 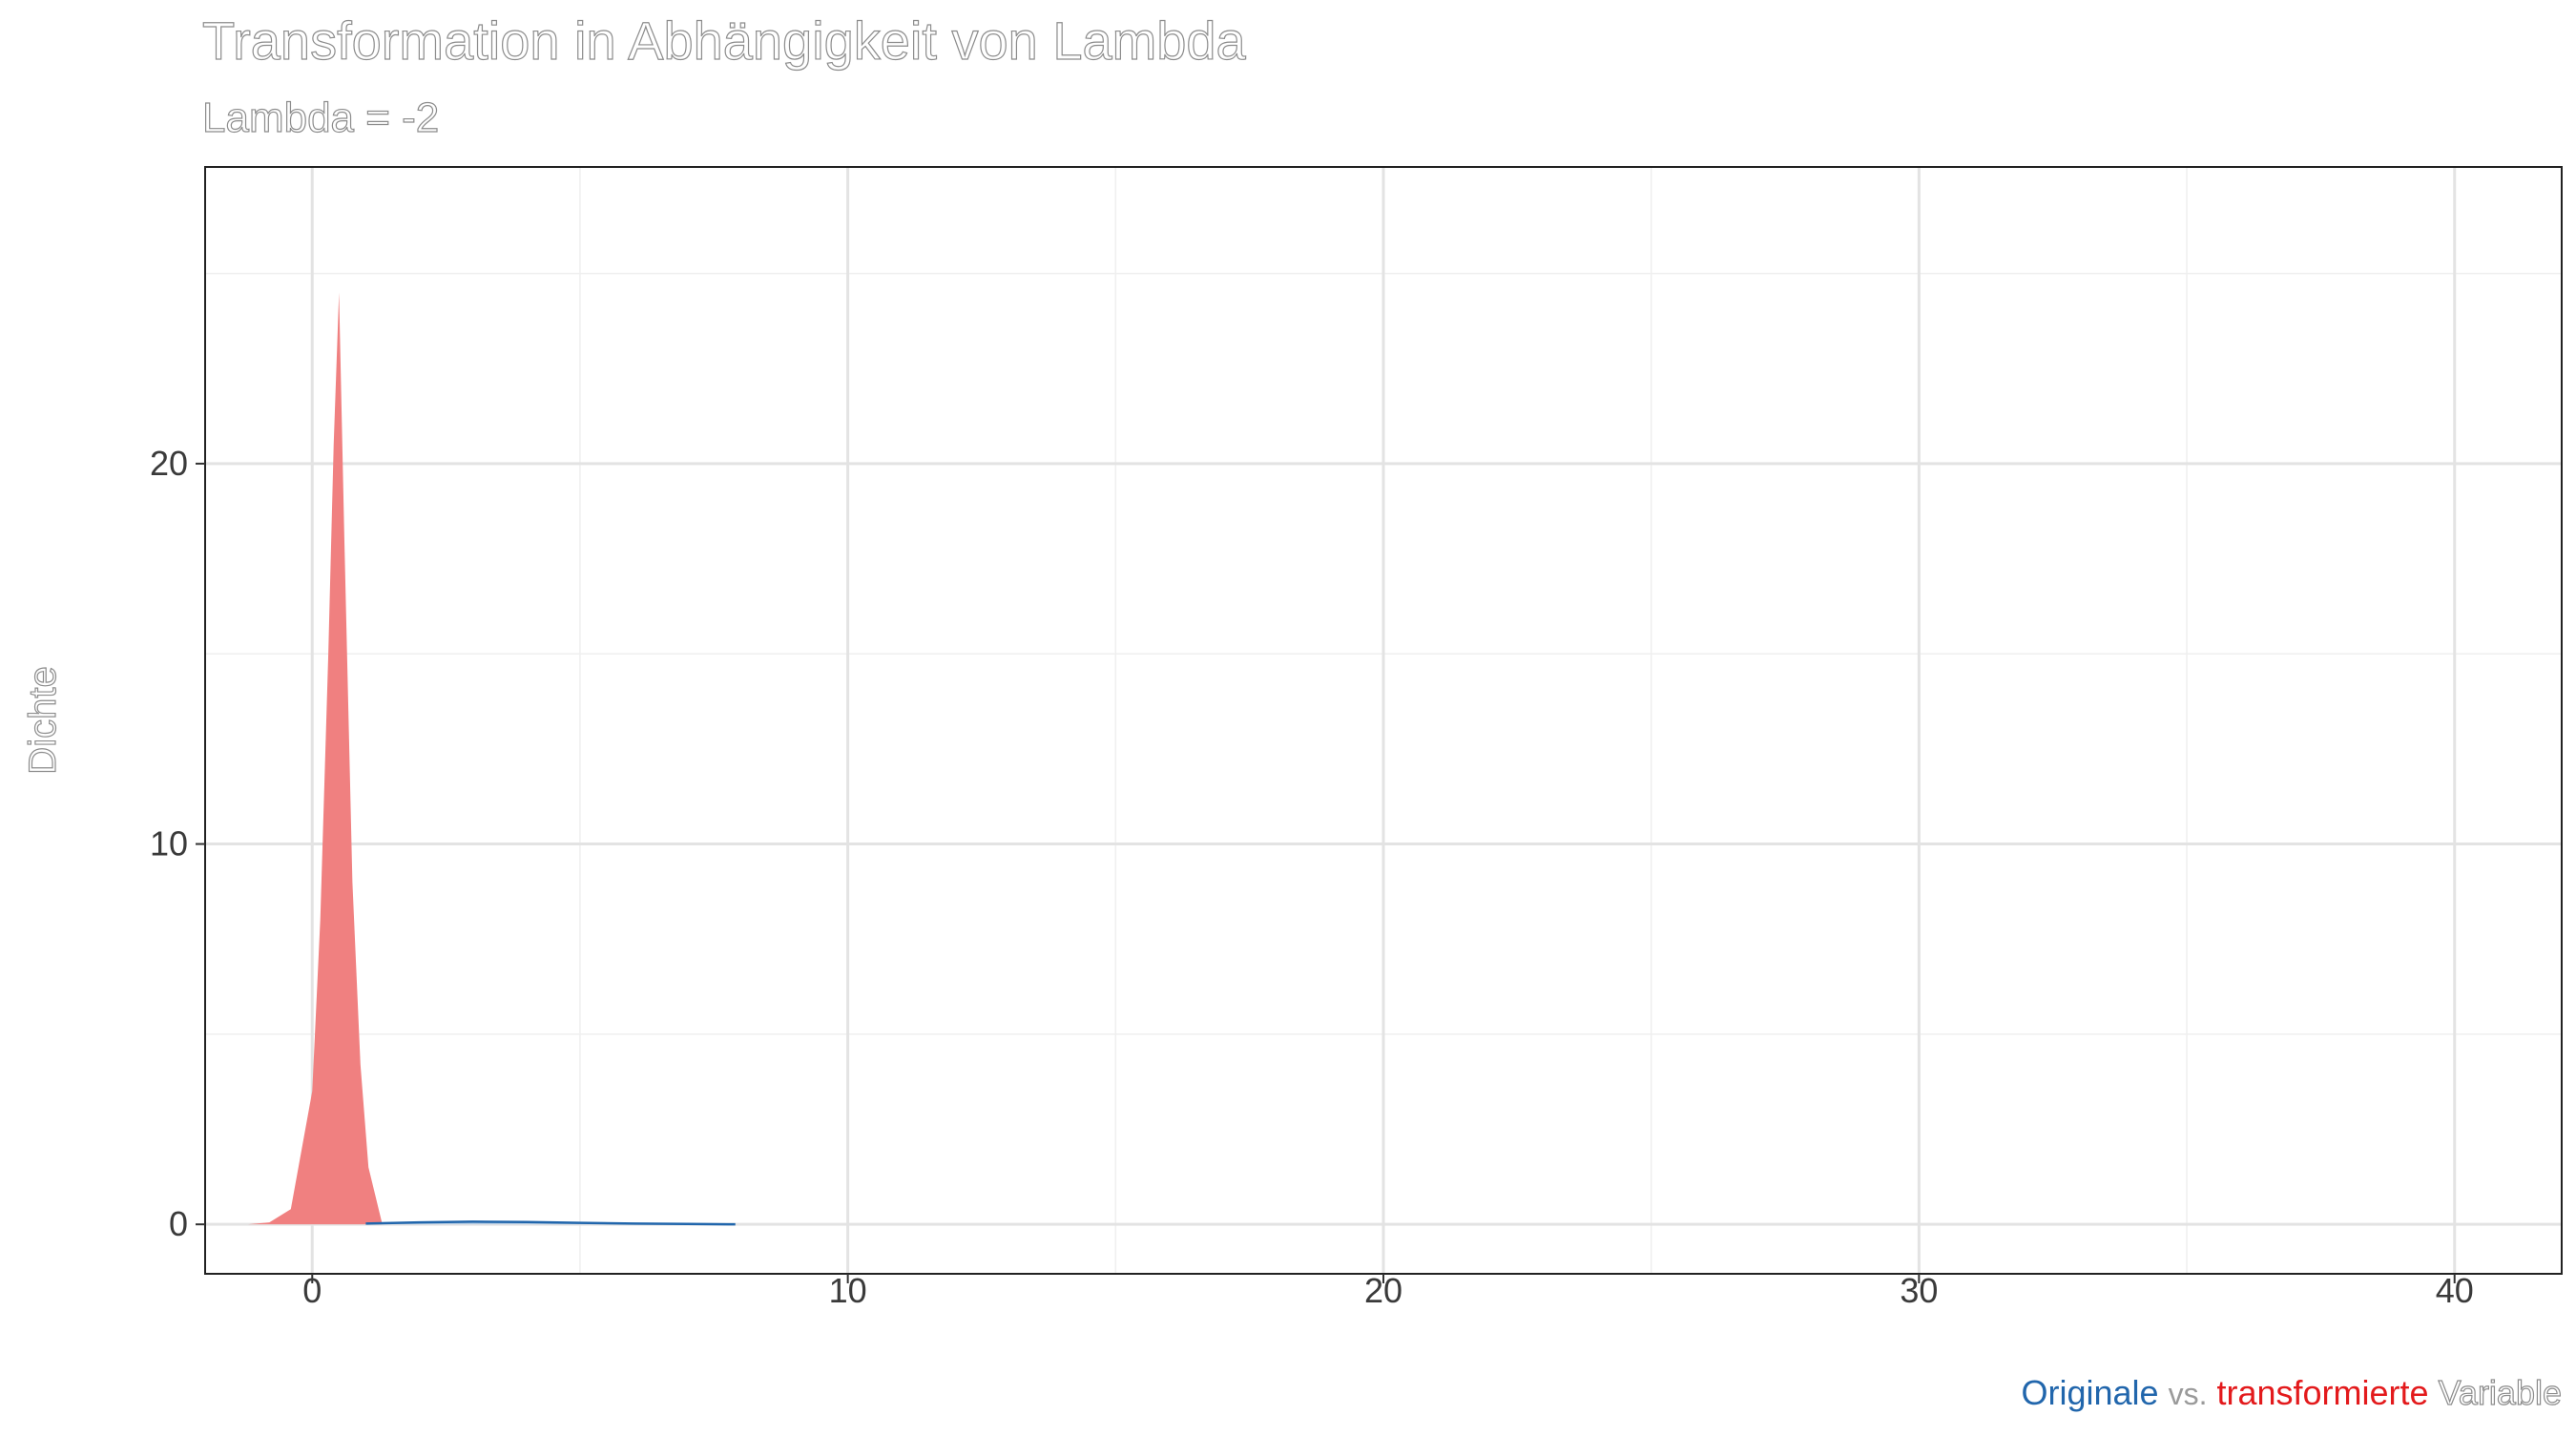 What do you see at coordinates (1383, 1290) in the screenshot?
I see `x-tick-label: 20` at bounding box center [1383, 1290].